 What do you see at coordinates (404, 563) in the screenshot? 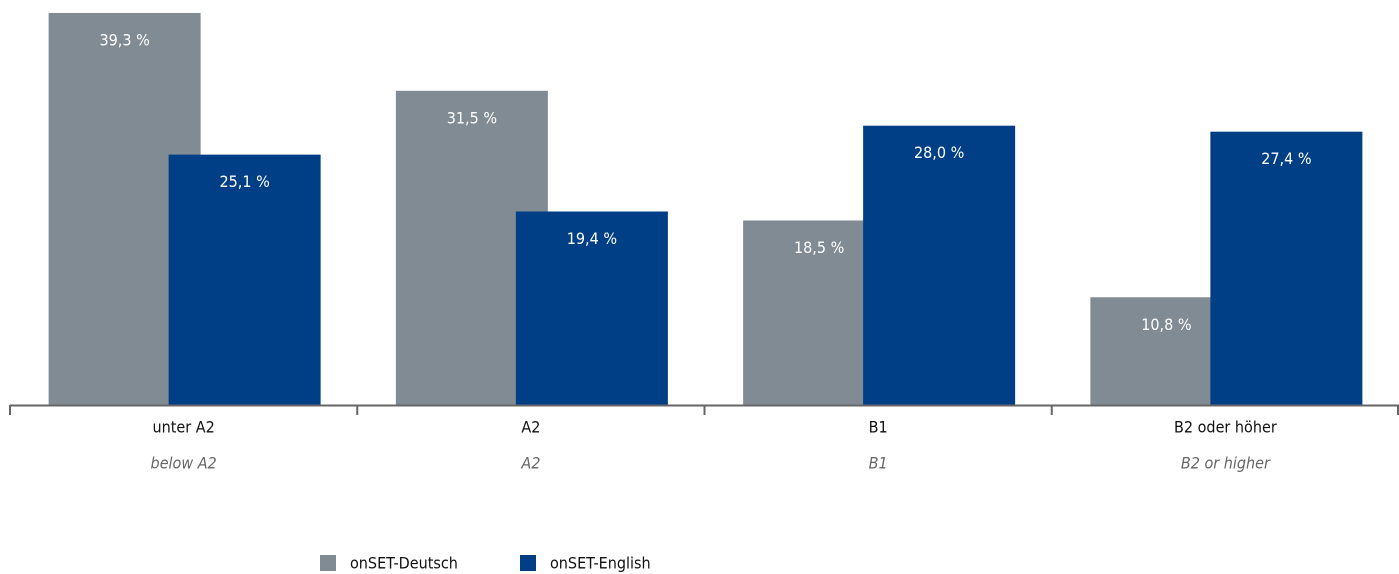
I see `legend-label: onSET-Deutsch` at bounding box center [404, 563].